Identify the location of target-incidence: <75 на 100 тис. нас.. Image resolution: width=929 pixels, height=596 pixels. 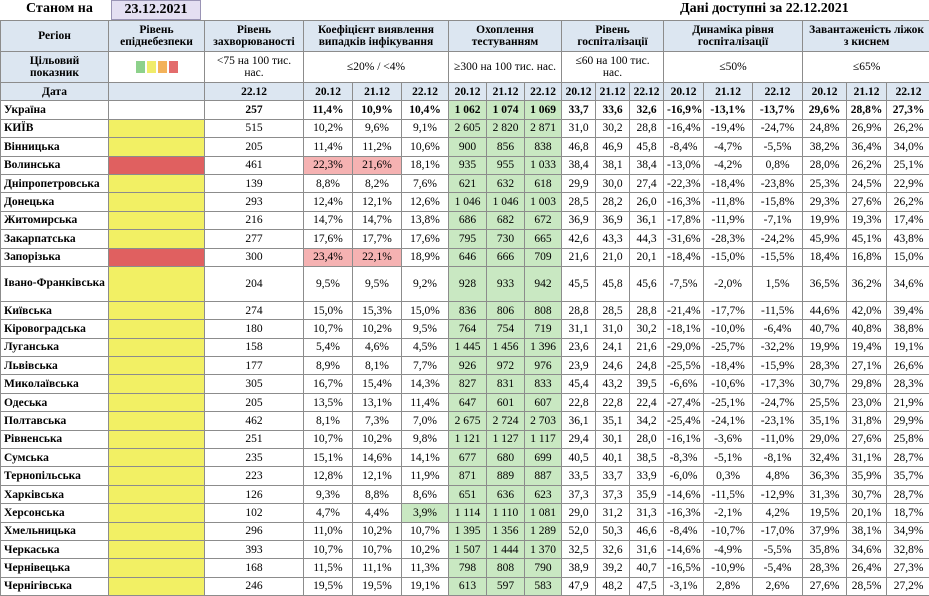
(254, 67).